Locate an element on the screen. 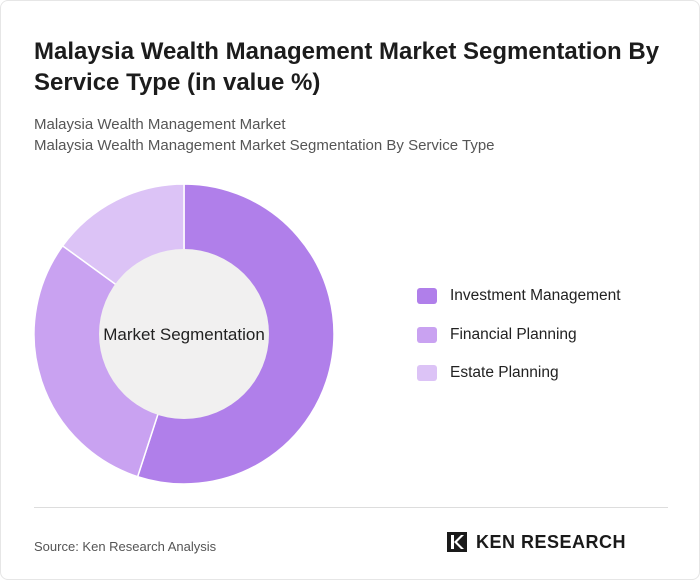 The image size is (700, 580). donut-hole is located at coordinates (184, 334).